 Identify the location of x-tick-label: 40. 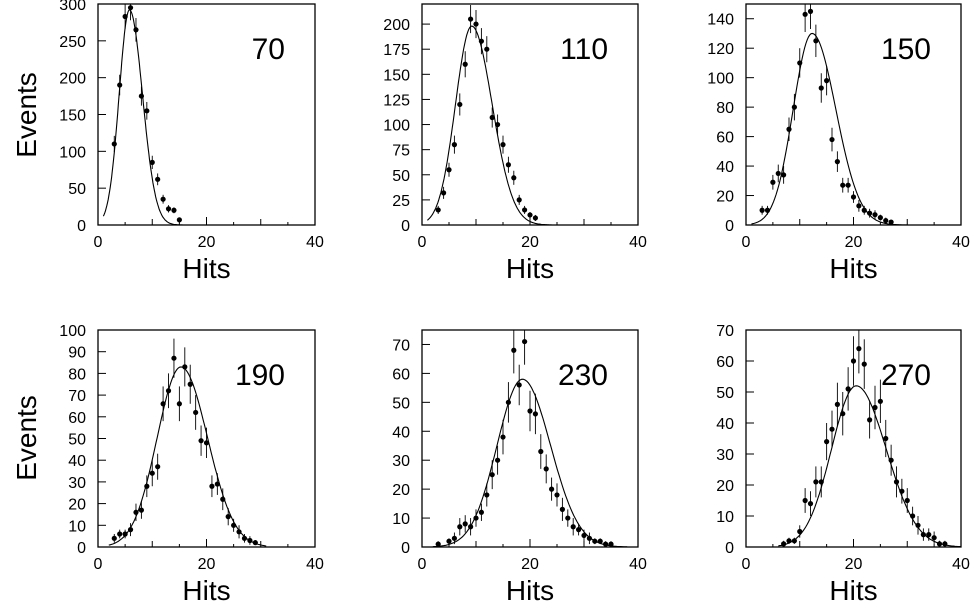
(315, 564).